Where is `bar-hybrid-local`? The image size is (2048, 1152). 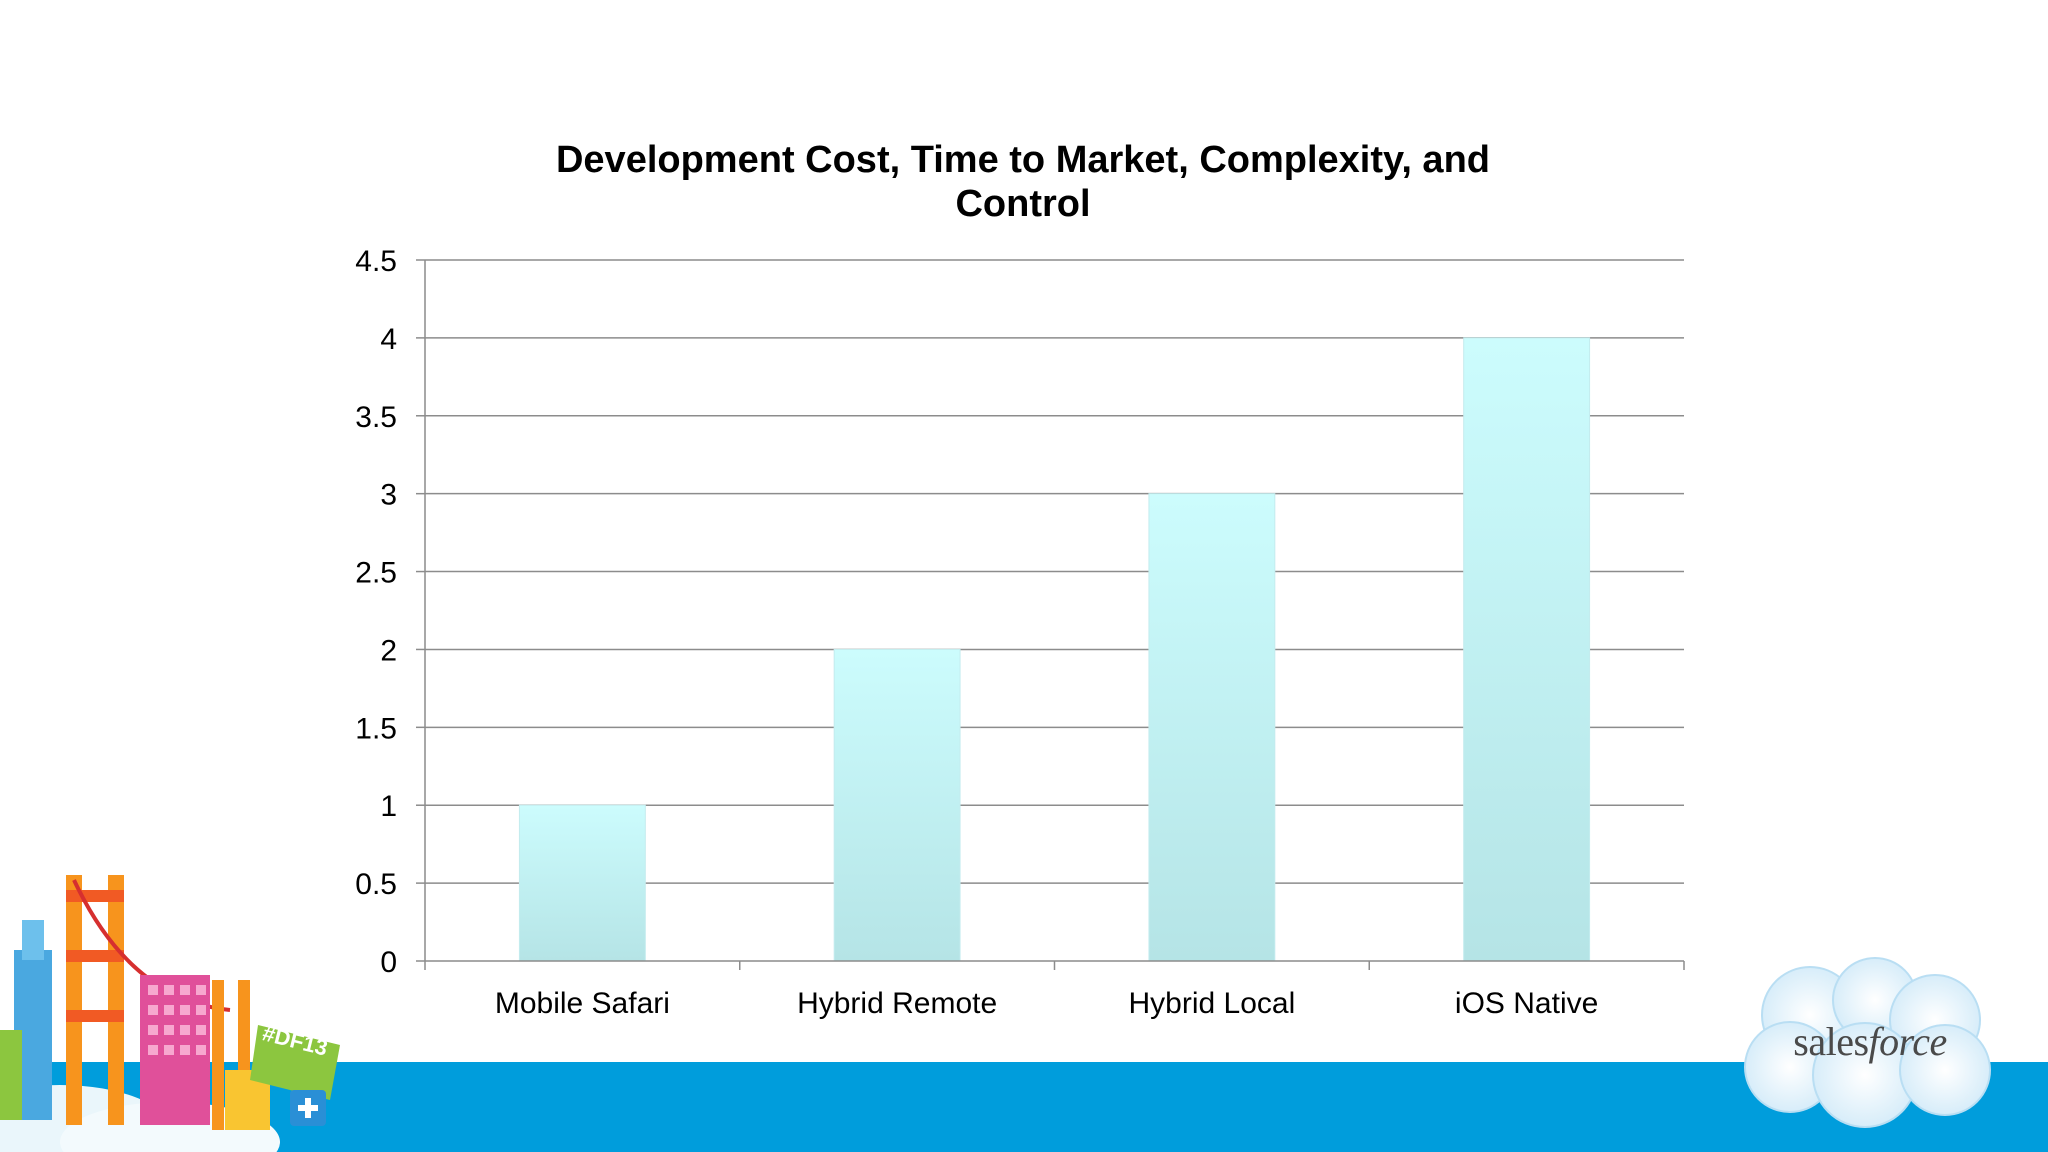 bar-hybrid-local is located at coordinates (1212, 727).